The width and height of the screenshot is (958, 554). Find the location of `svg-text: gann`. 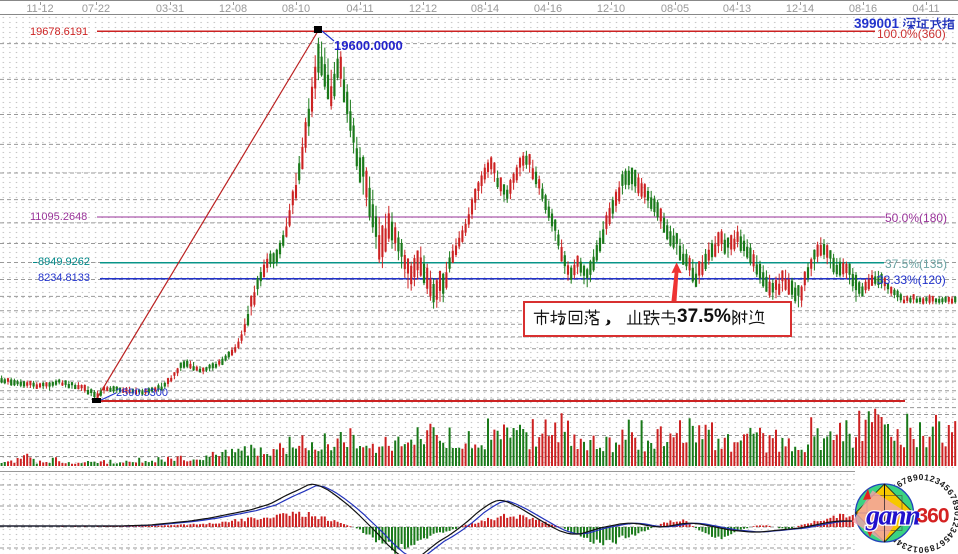

svg-text: gann is located at coordinates (892, 516).